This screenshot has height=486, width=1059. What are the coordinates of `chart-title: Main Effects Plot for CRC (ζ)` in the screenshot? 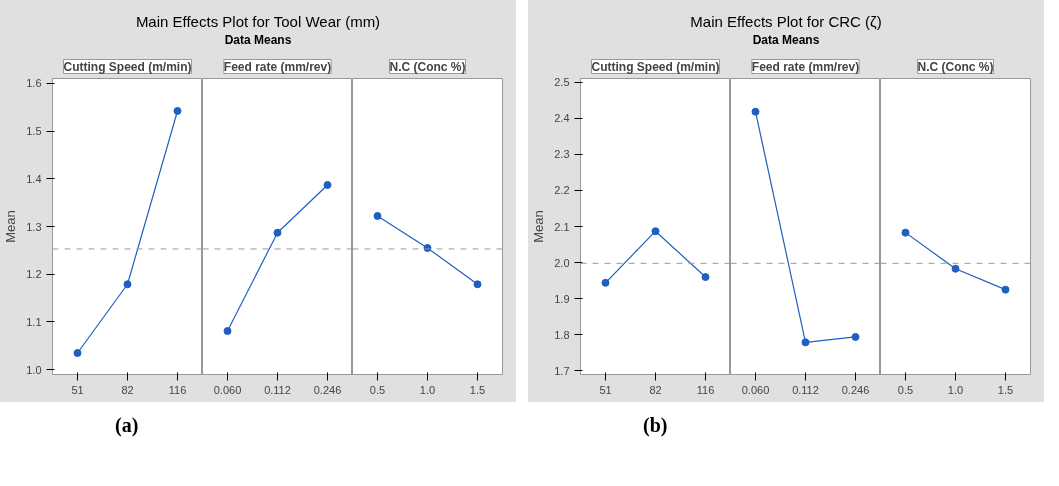 It's located at (786, 22).